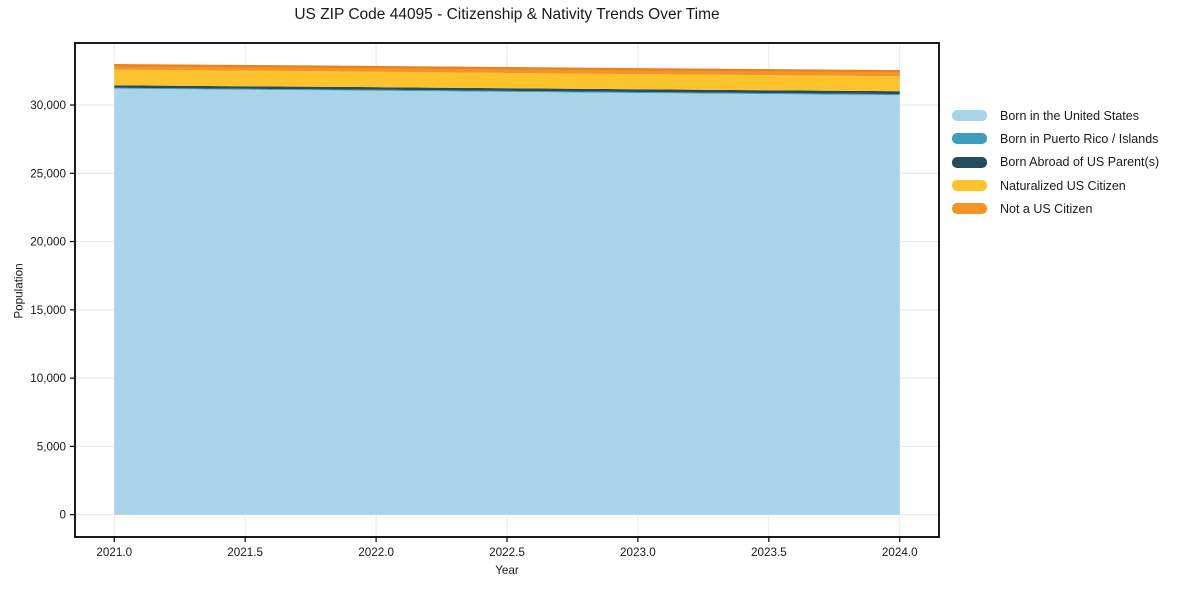  Describe the element at coordinates (969, 162) in the screenshot. I see `legend-swatch-born-abroad-of-us-parent-s` at that location.